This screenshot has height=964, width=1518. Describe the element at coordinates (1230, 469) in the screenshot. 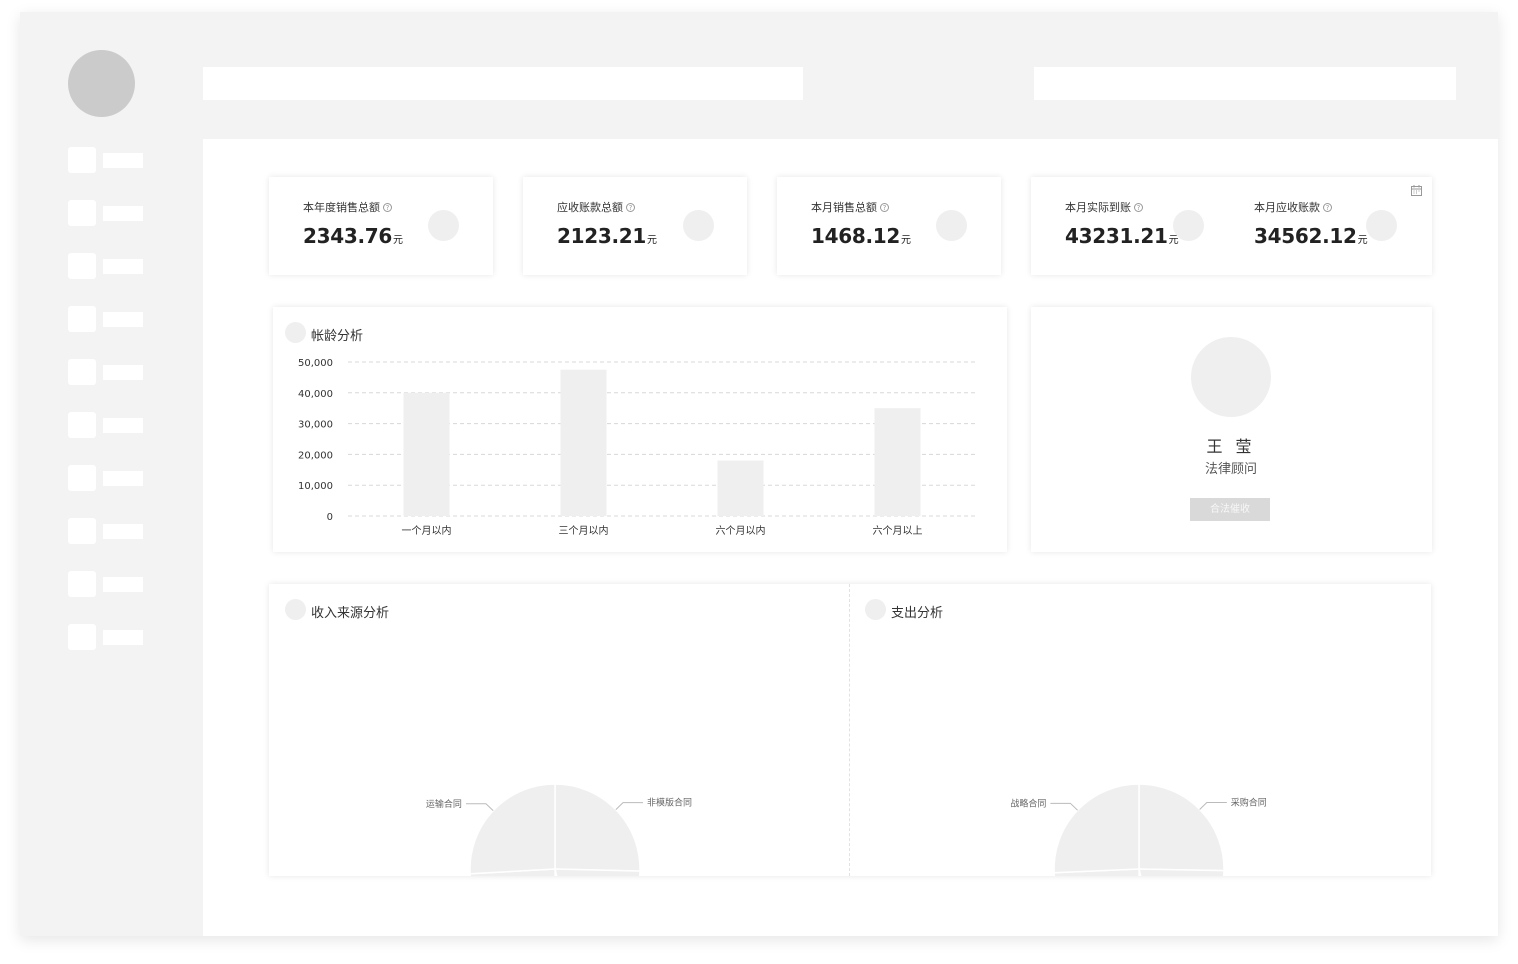

I see `profile-role: 法律顾问` at that location.